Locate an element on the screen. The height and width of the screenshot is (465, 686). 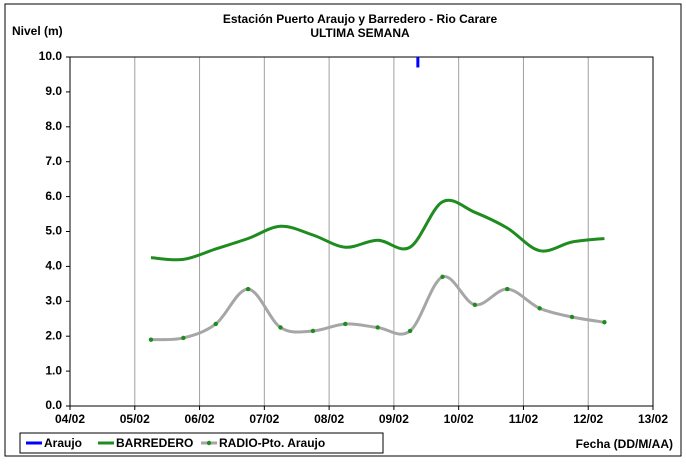
x-tick-label: 07/02 is located at coordinates (264, 419).